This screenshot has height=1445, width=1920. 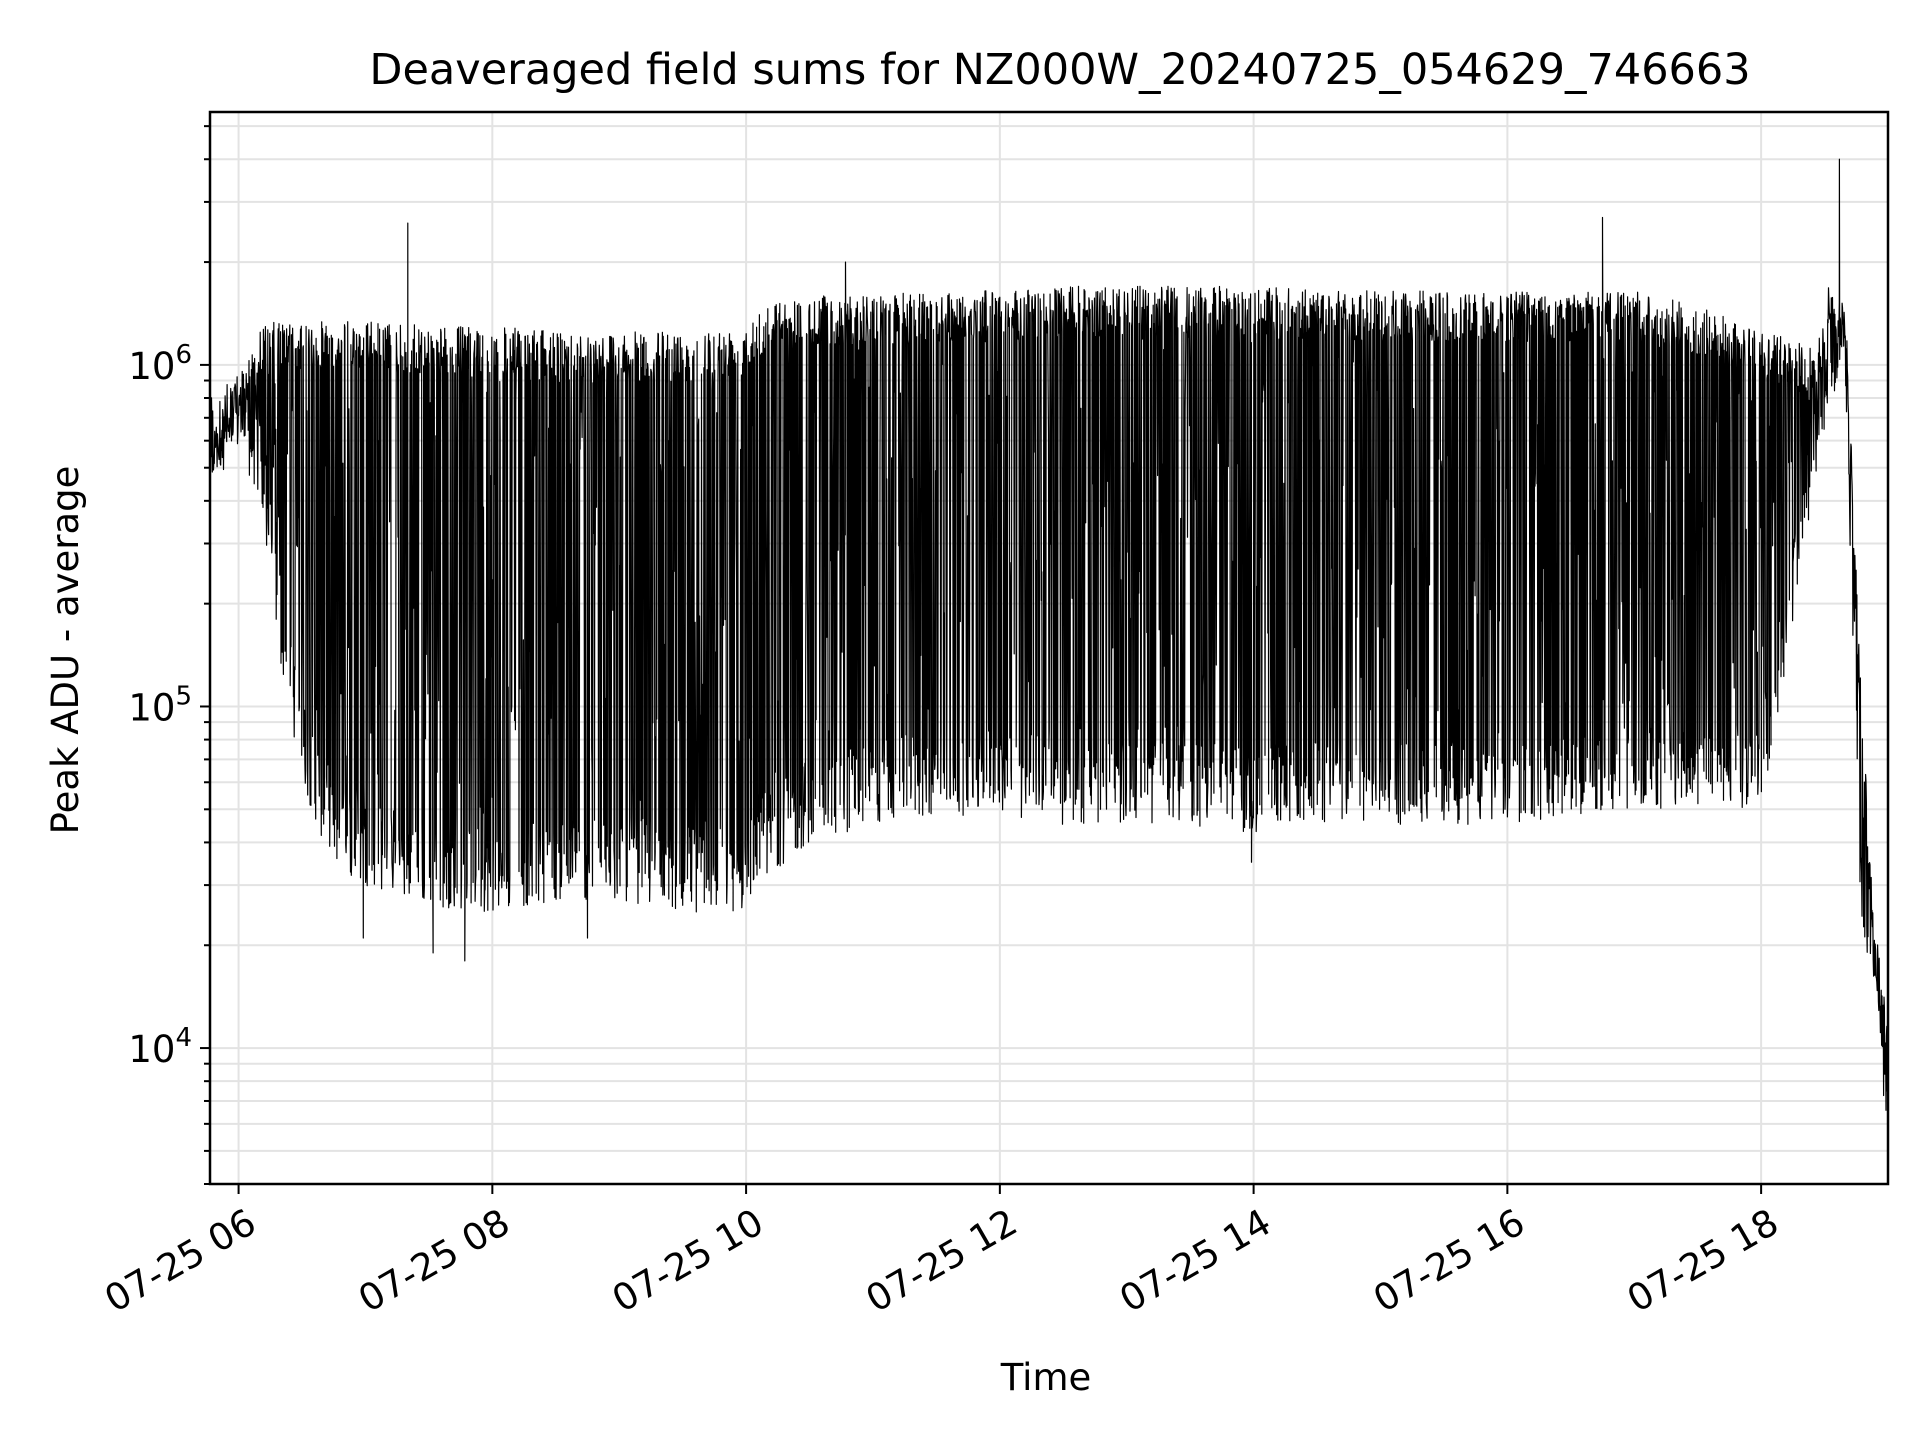 What do you see at coordinates (434, 1261) in the screenshot?
I see `x-tick-label: 07-25 08` at bounding box center [434, 1261].